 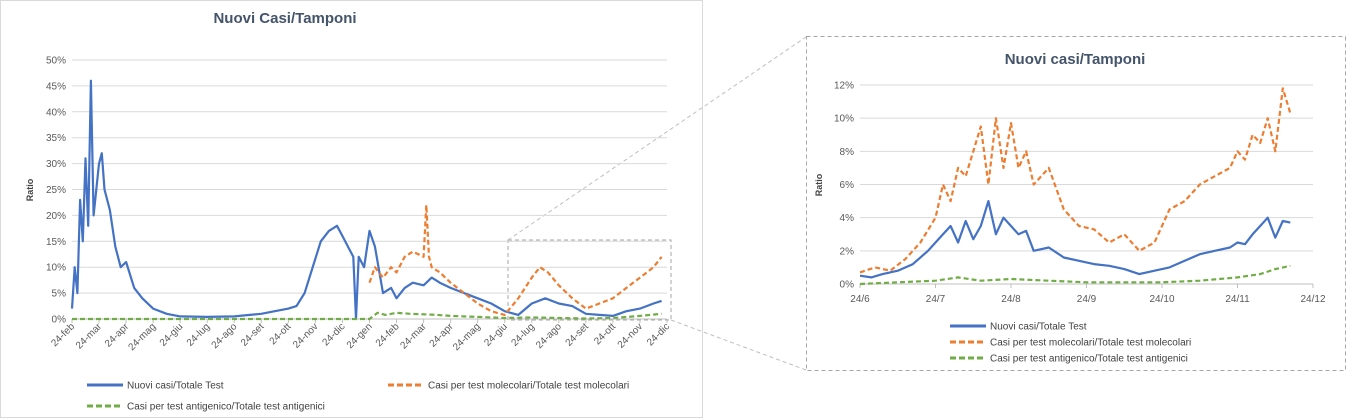 I want to click on main-chart-ylabel: Ratio, so click(x=30, y=189).